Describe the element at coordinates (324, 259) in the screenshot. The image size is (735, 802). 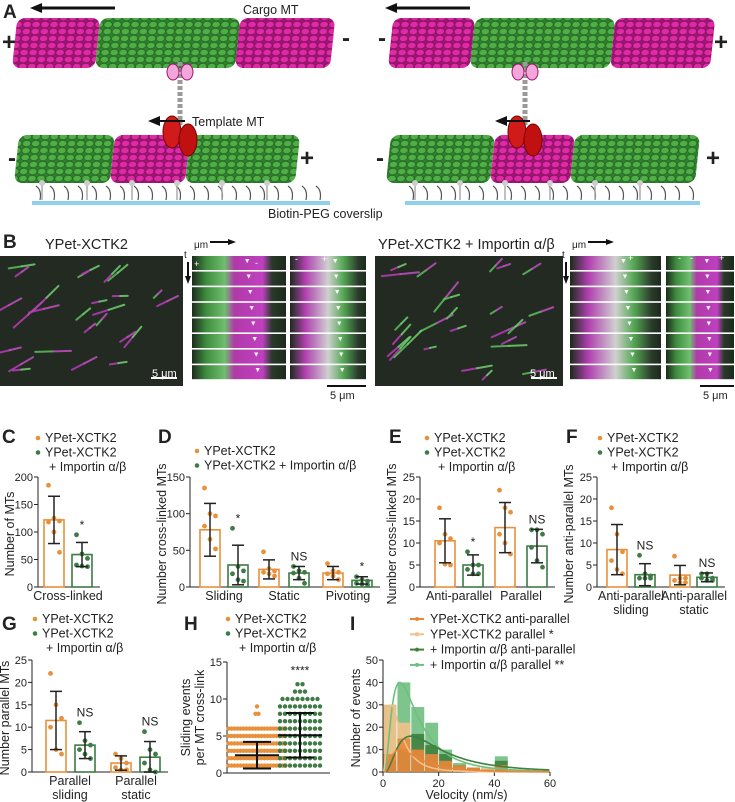
I see `kymo-plus-end-2: +` at that location.